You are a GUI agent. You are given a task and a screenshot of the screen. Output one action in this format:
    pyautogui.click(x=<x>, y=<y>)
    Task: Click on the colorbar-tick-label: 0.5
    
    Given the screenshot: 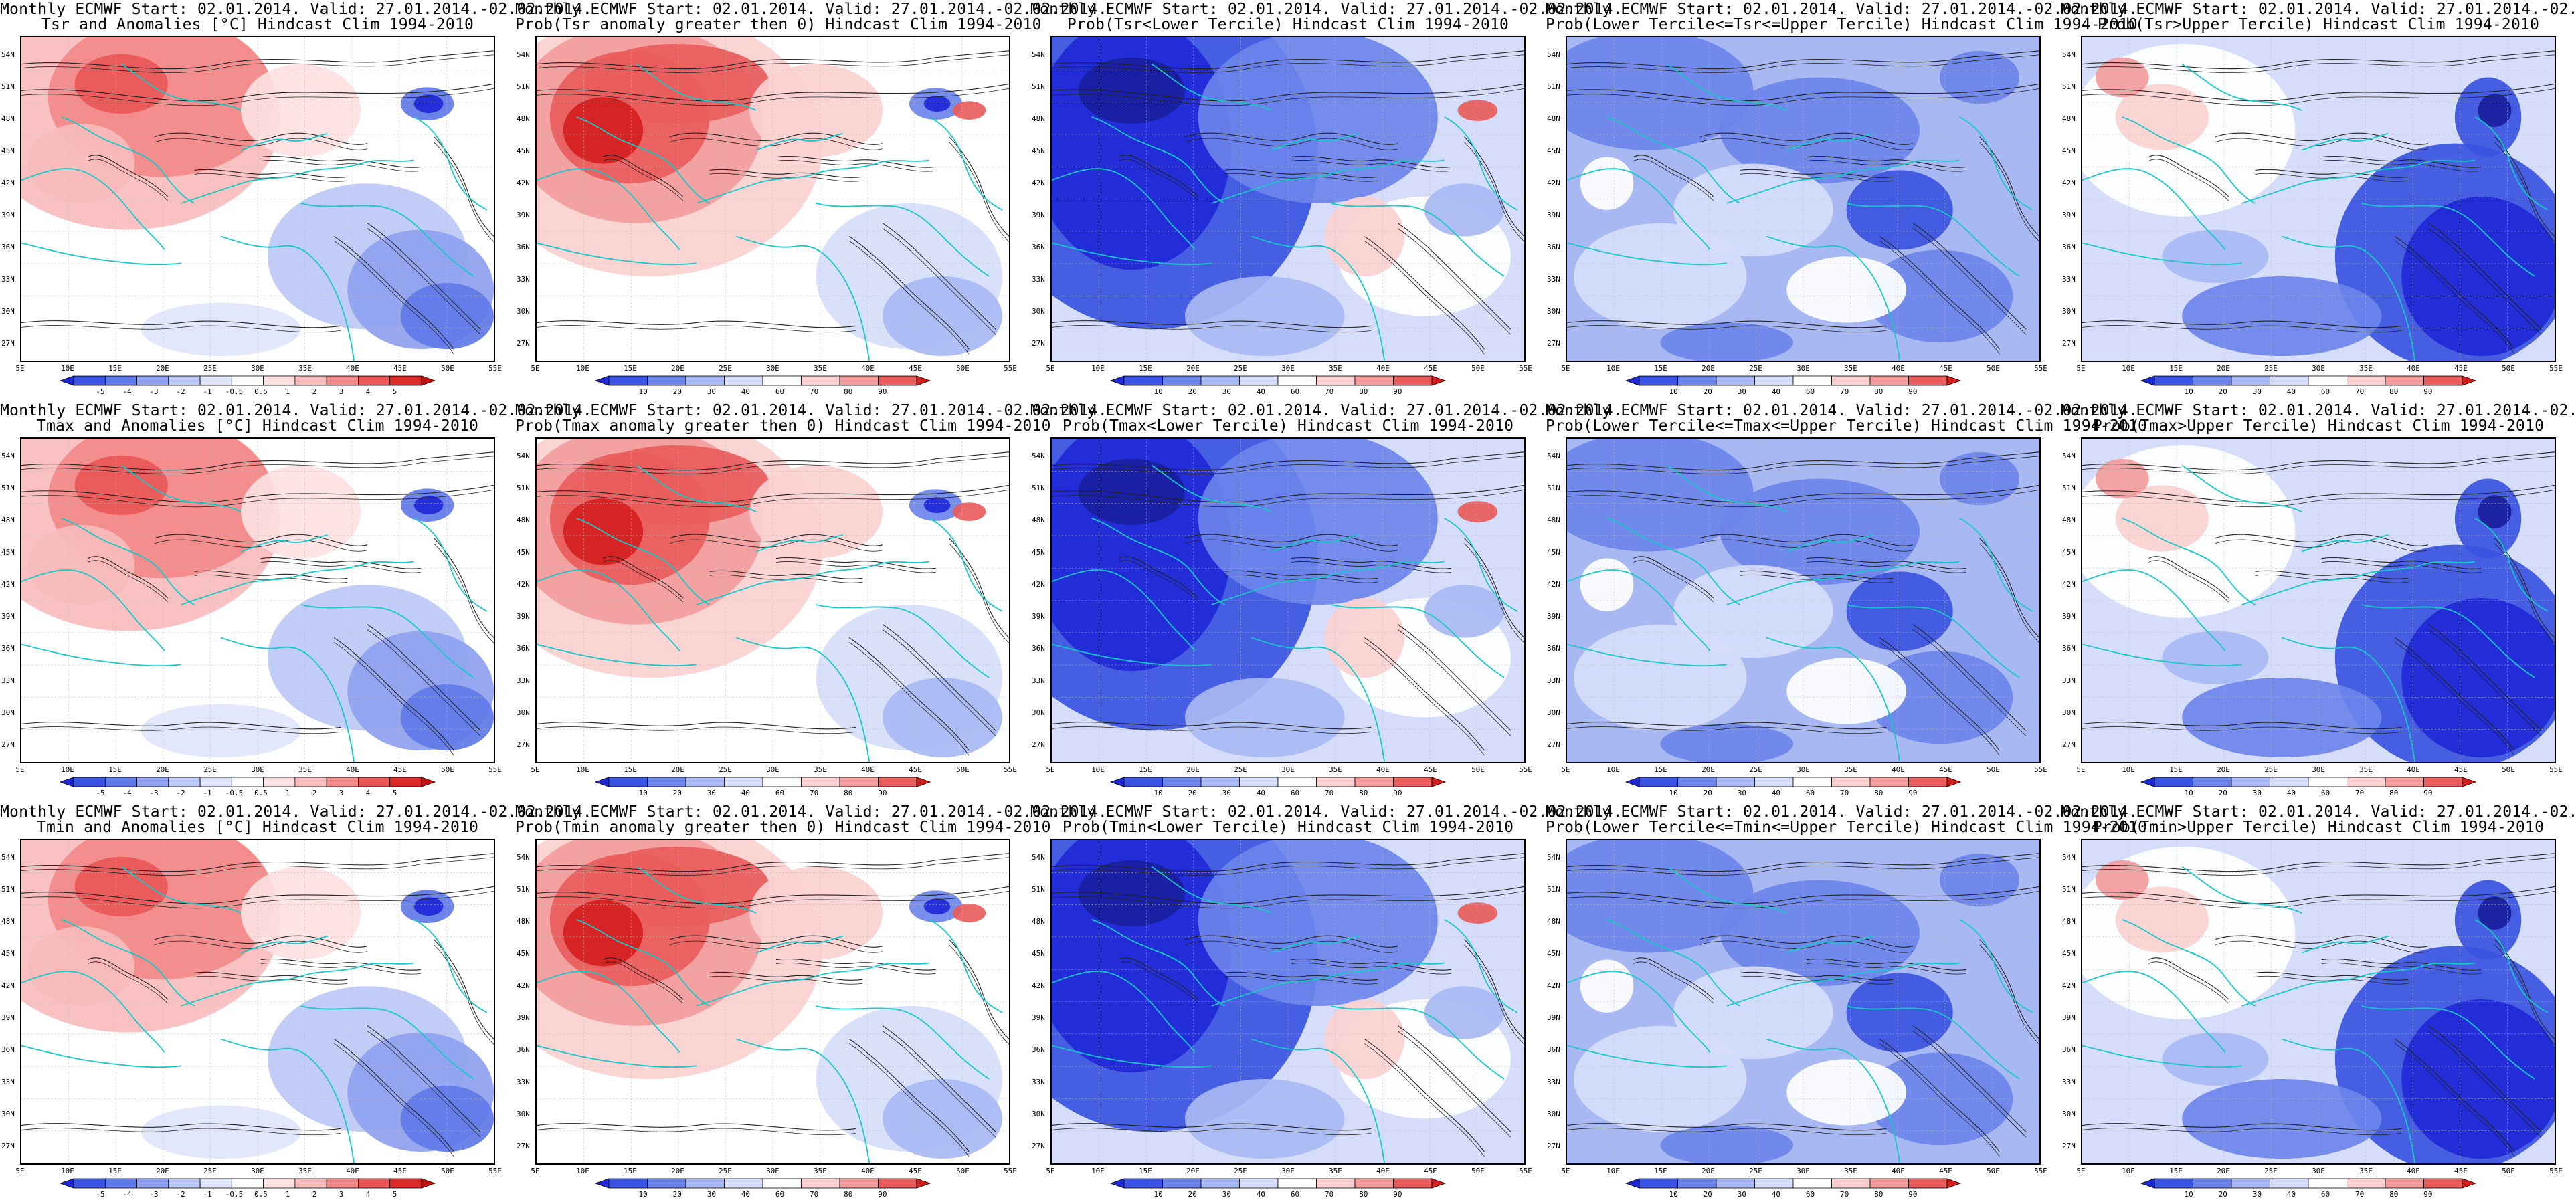 What is the action you would take?
    pyautogui.click(x=261, y=391)
    